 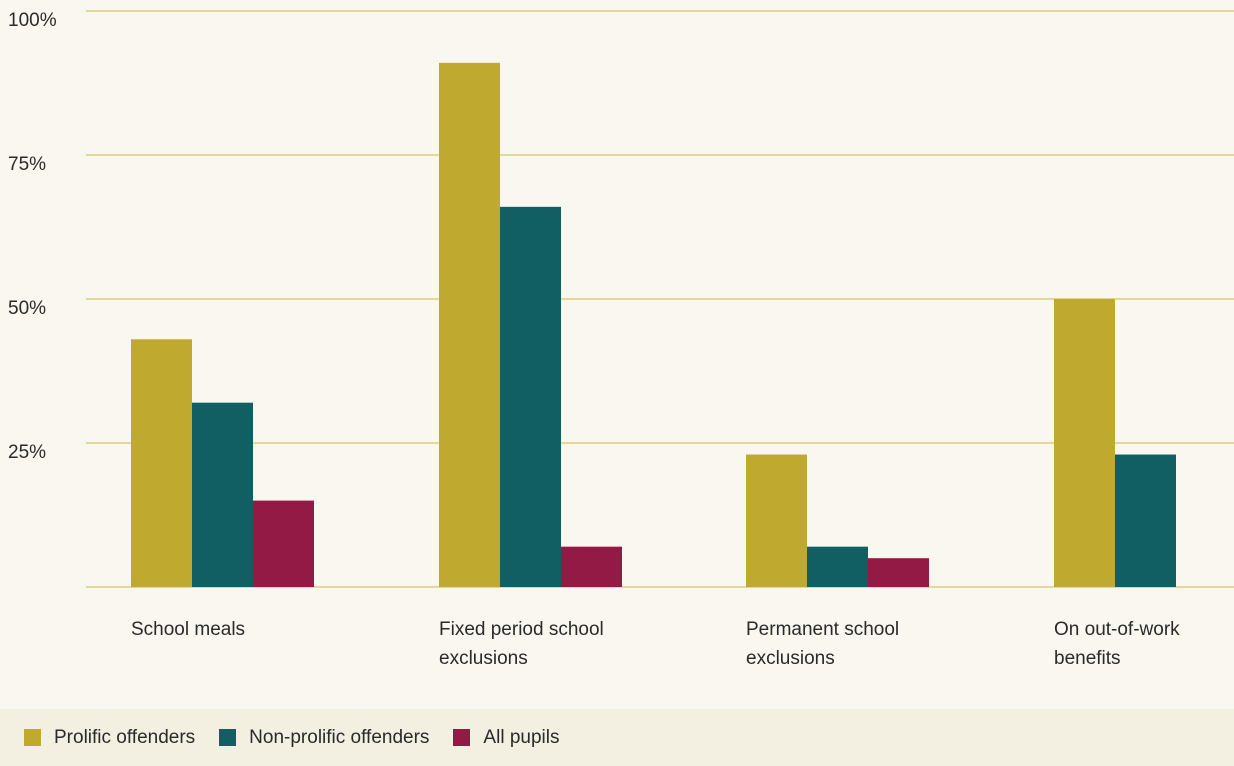 I want to click on y-tick-label: 75%, so click(x=27, y=164).